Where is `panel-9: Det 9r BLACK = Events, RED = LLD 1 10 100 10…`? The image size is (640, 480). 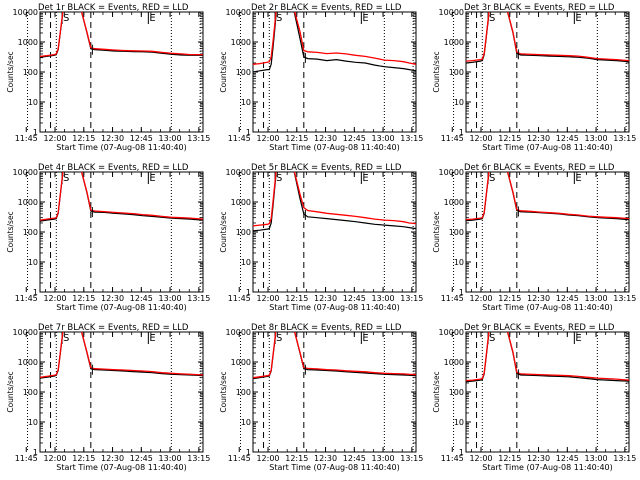 panel-9: Det 9r BLACK = Events, RED = LLD 1 10 100 10… is located at coordinates (534, 397).